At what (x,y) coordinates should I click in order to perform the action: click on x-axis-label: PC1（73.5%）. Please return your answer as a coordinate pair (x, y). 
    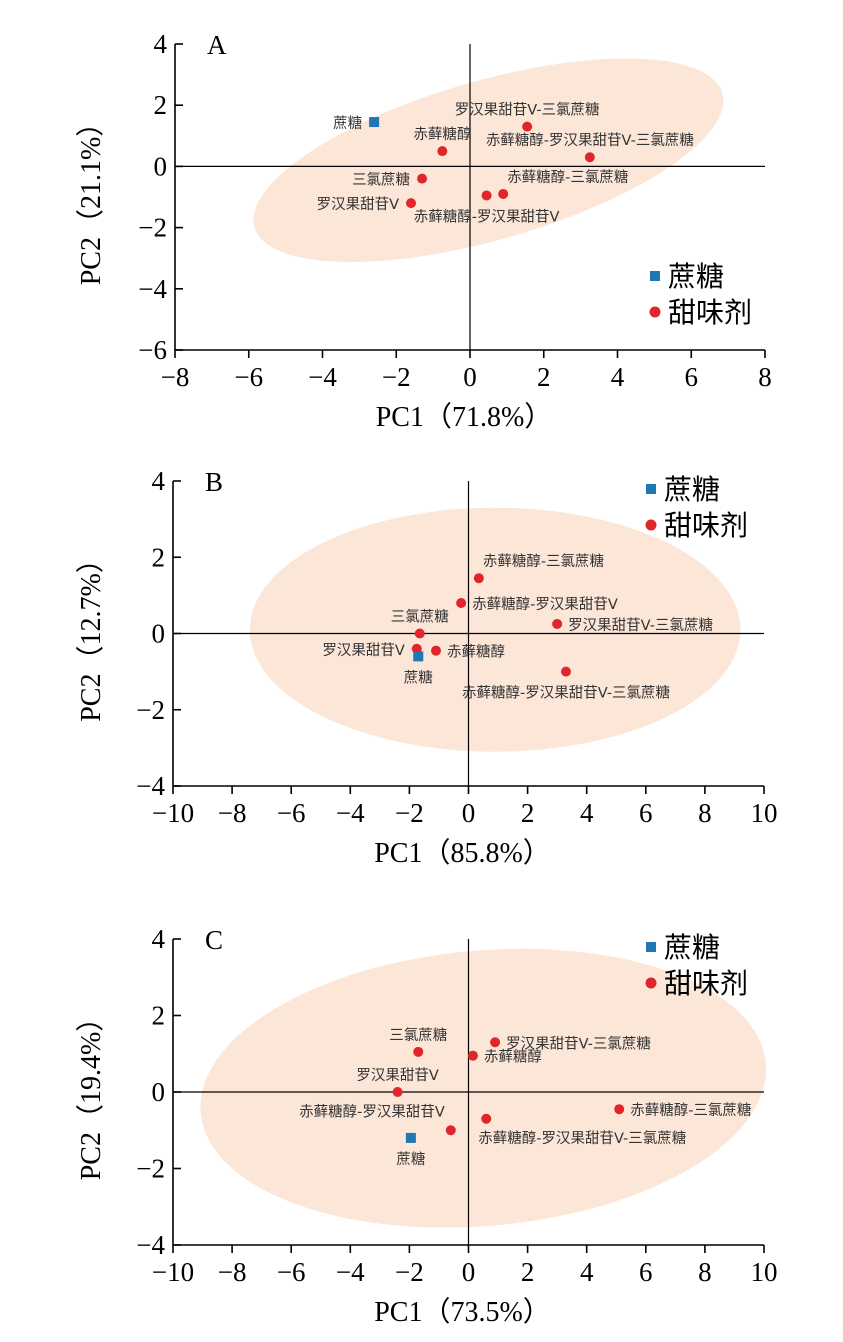
    Looking at the image, I should click on (462, 1312).